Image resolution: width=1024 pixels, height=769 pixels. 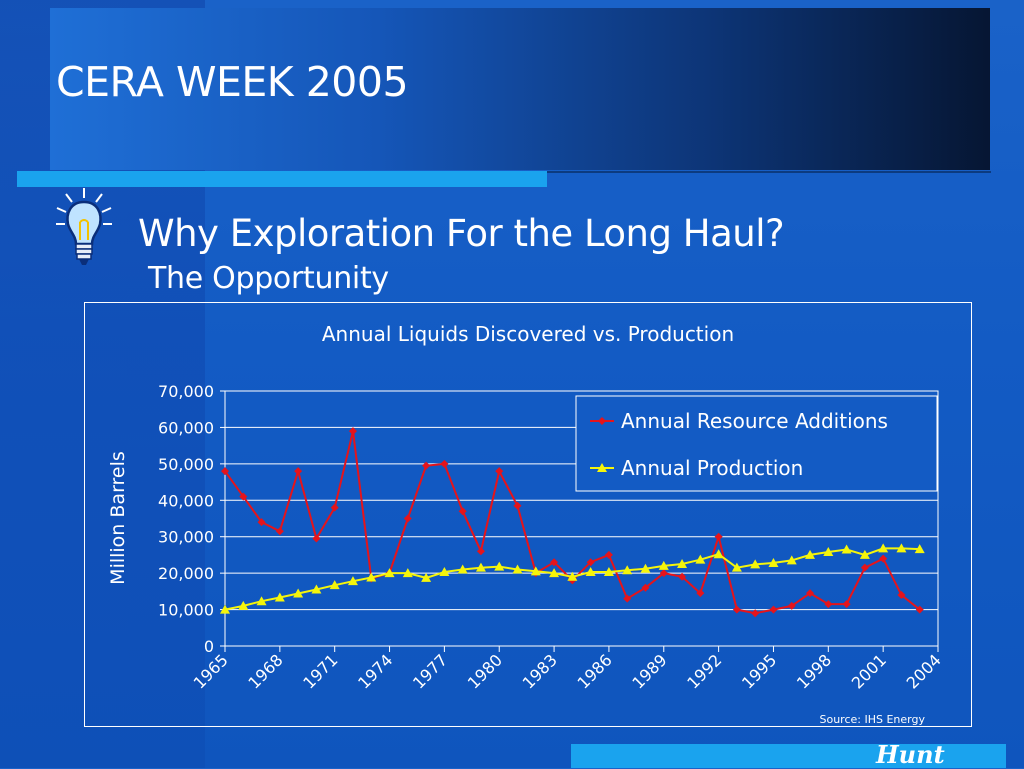 What do you see at coordinates (649, 671) in the screenshot?
I see `x-tick-label: 1989` at bounding box center [649, 671].